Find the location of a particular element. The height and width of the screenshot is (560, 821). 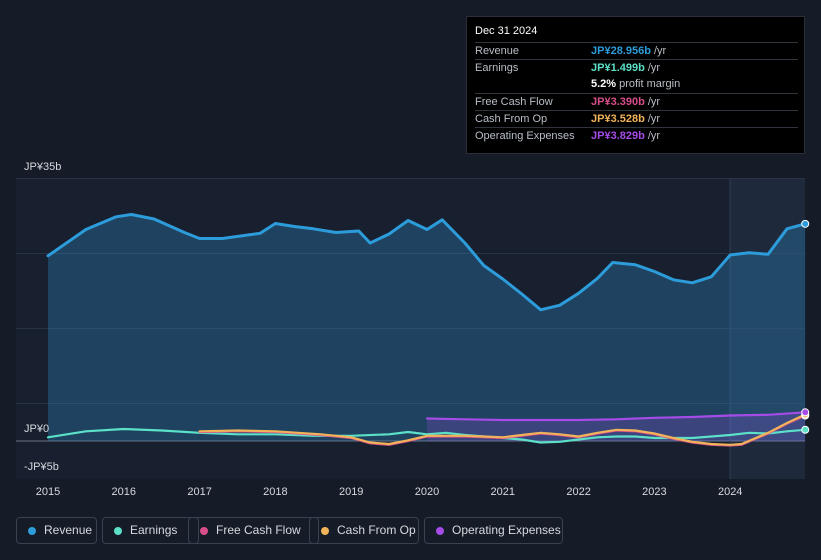

legend-item-earnings: Earnings is located at coordinates (150, 530).